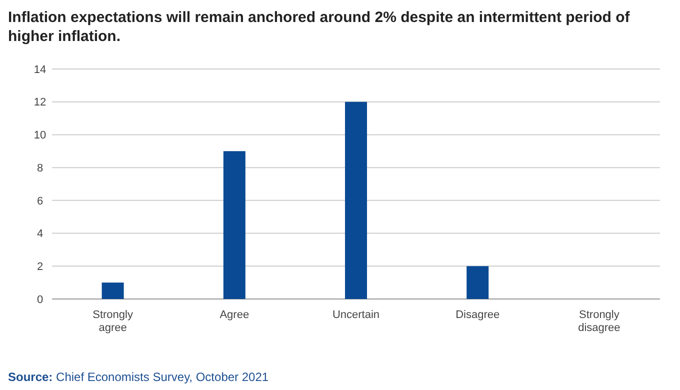 This screenshot has height=390, width=680. I want to click on x-tick-label: Disagree, so click(478, 315).